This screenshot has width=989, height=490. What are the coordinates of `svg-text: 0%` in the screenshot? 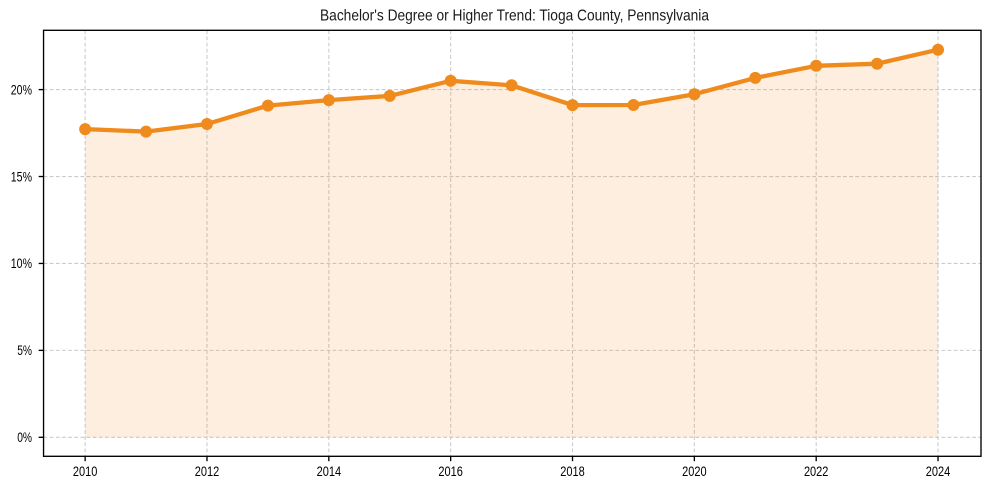 It's located at (24, 437).